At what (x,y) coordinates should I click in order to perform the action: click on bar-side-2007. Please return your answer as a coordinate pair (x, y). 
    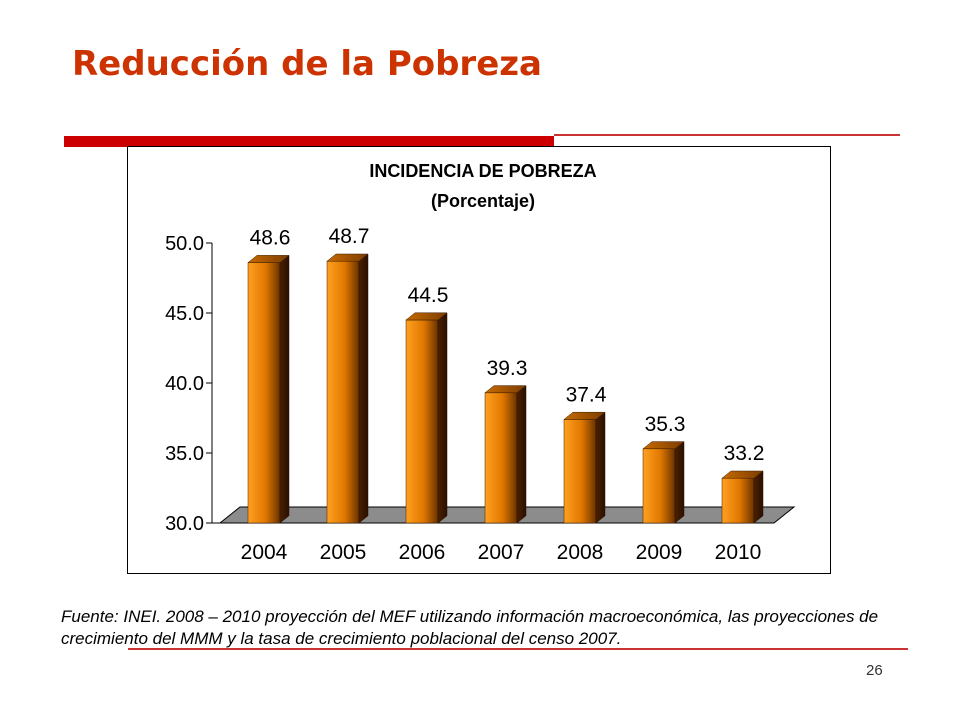
    Looking at the image, I should click on (521, 454).